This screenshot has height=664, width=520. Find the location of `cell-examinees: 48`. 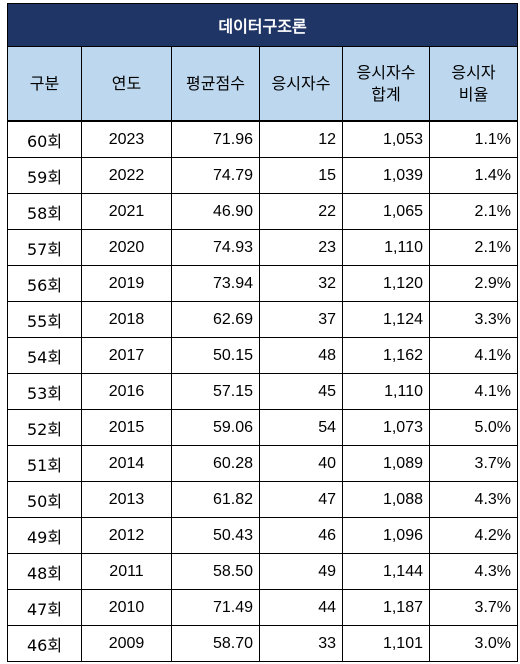

cell-examinees: 48 is located at coordinates (301, 355).